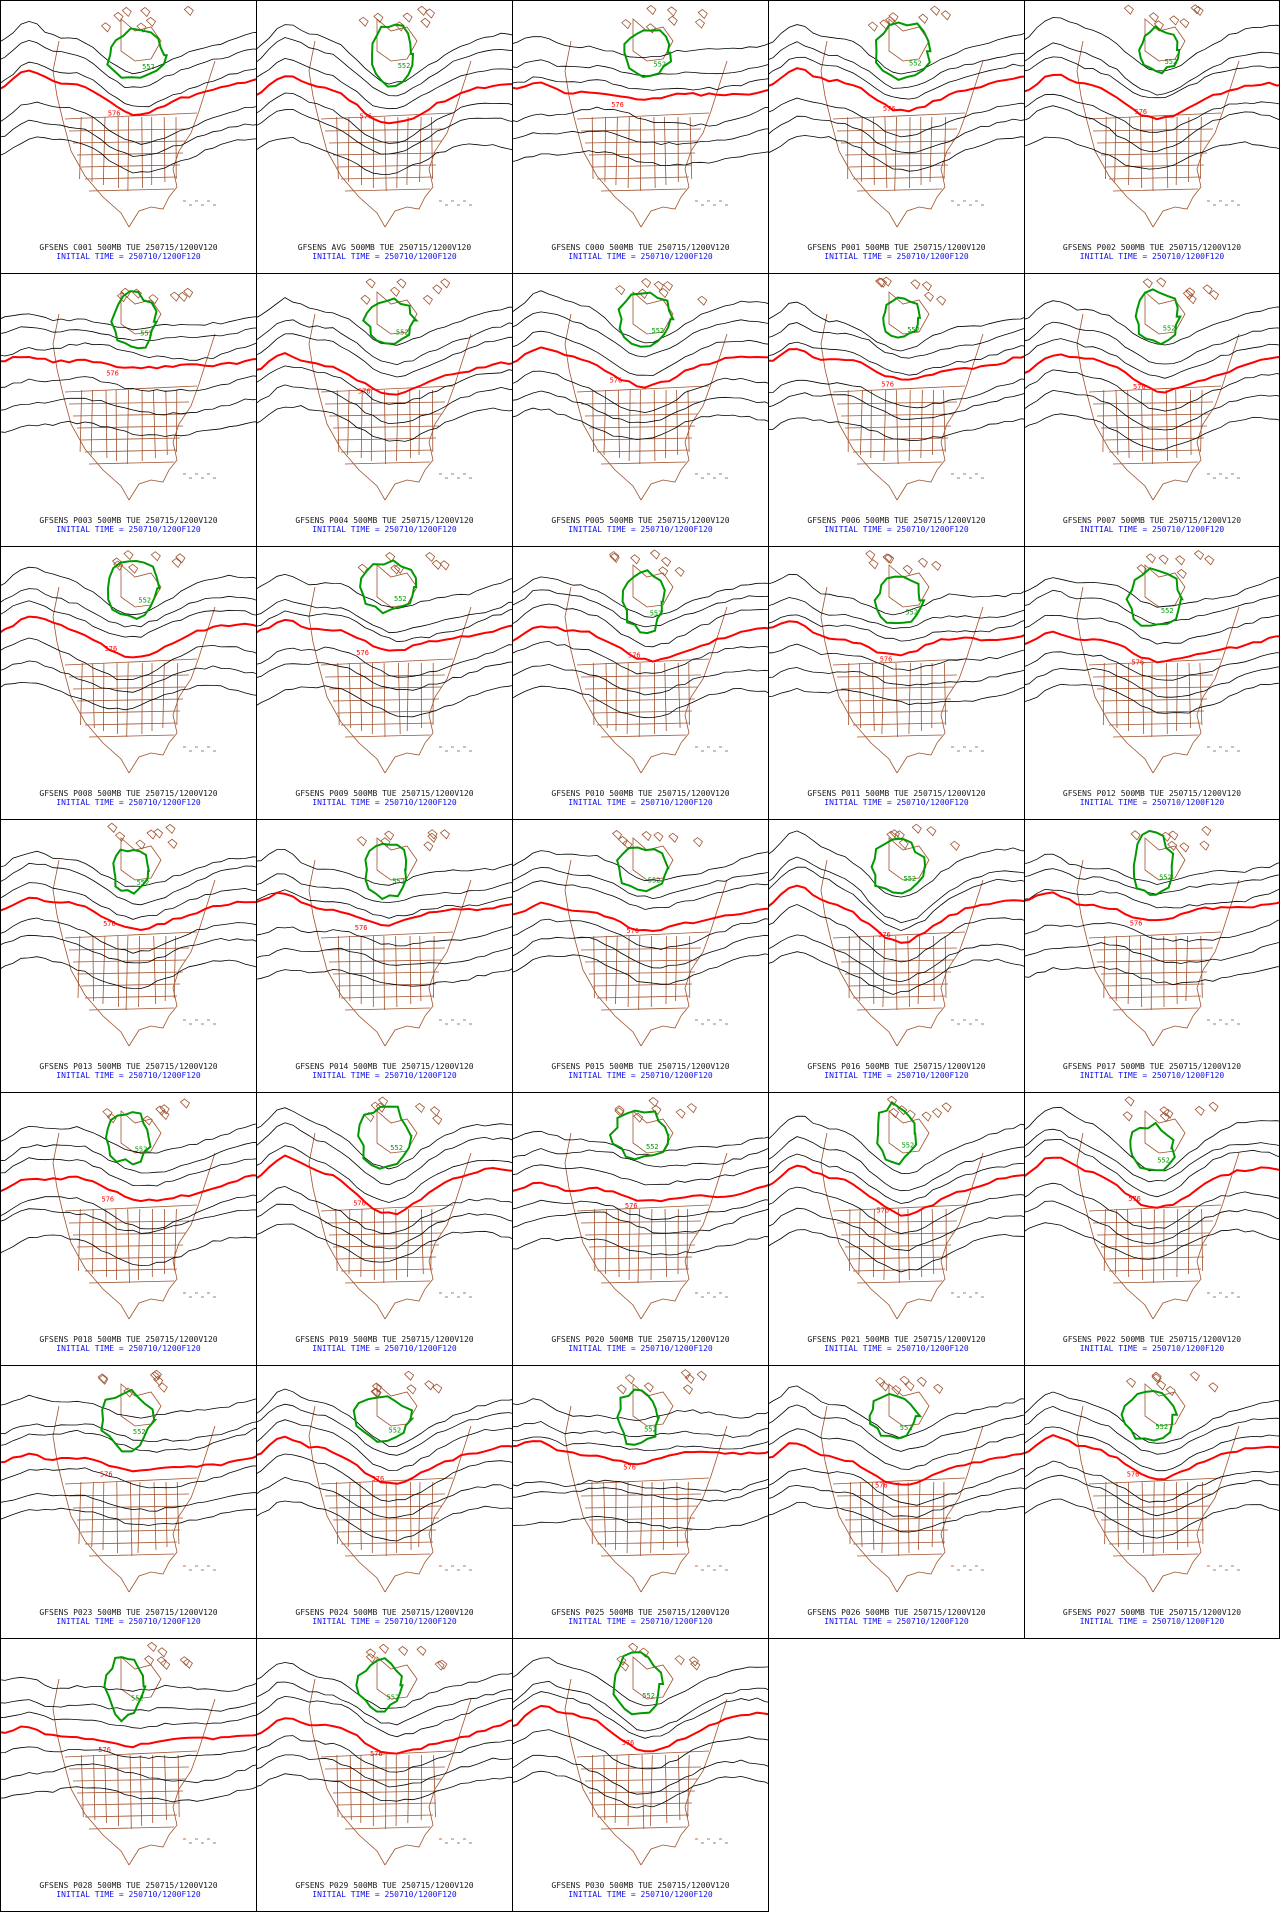 Image resolution: width=1280 pixels, height=1912 pixels. Describe the element at coordinates (896, 1612) in the screenshot. I see `panel-title: GFSENS P026 500MB TUE 250715/1200V120` at that location.